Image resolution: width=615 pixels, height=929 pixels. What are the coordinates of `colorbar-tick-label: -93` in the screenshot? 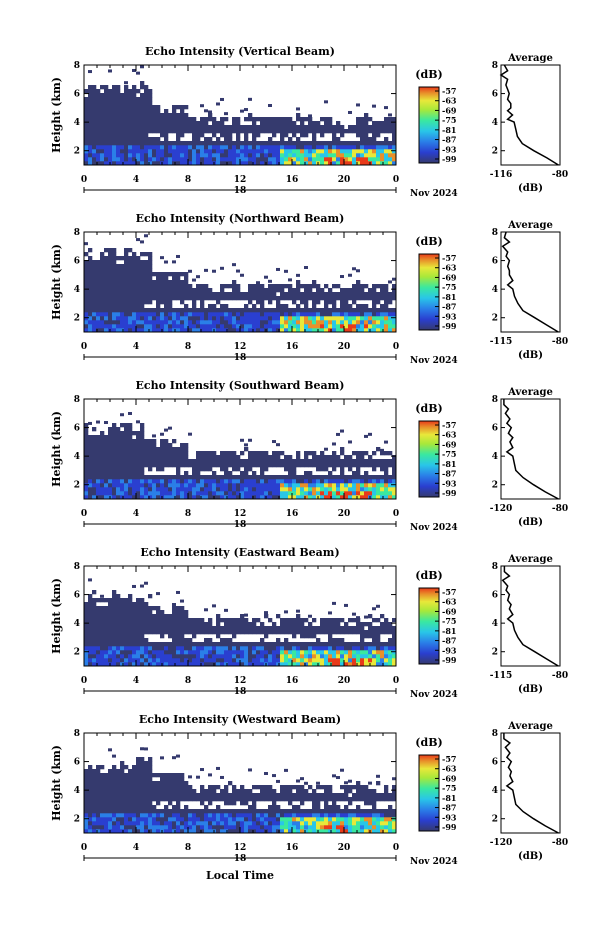 It's located at (449, 316).